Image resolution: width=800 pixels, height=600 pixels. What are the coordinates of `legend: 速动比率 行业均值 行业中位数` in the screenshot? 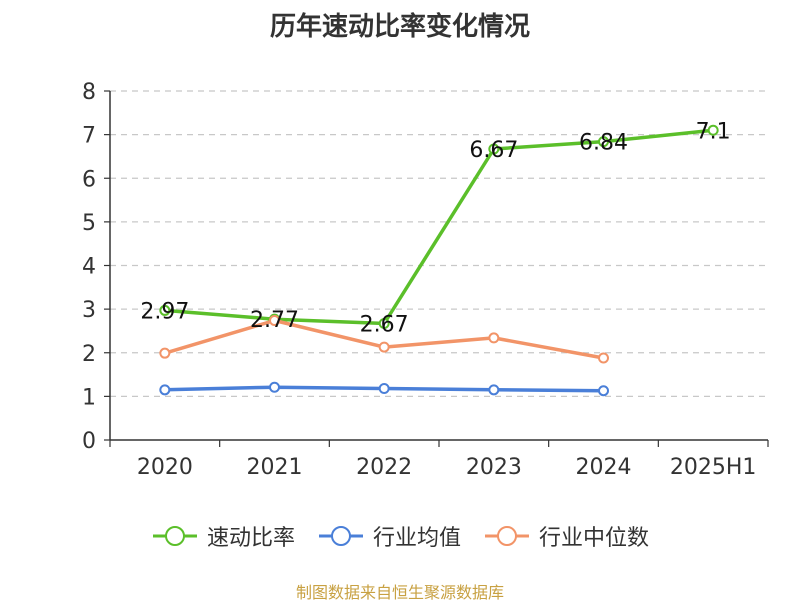 It's located at (400, 536).